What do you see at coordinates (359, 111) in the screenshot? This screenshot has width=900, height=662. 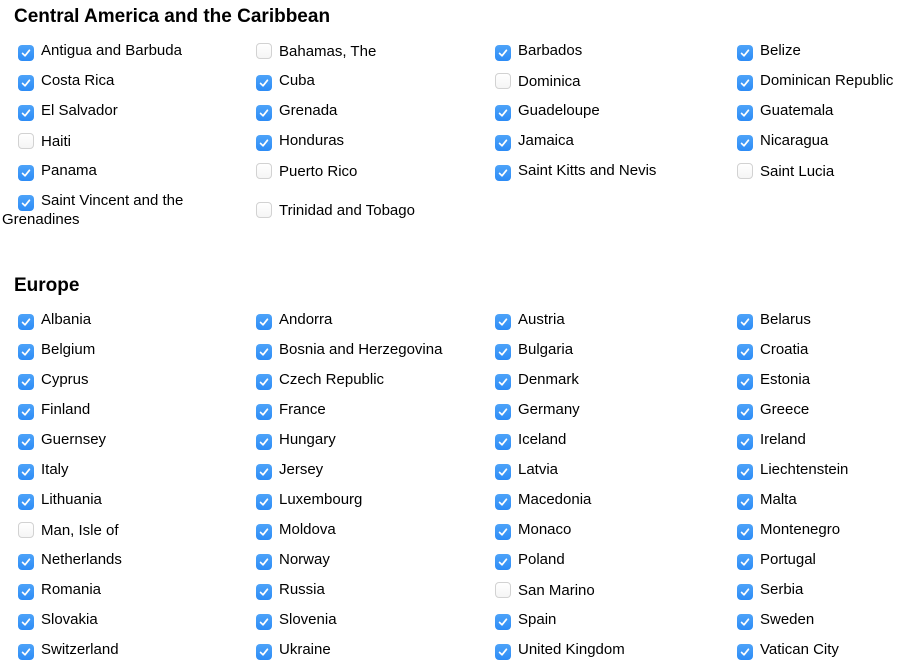 I see `country-checkbox-item-grenada: Grenada` at bounding box center [359, 111].